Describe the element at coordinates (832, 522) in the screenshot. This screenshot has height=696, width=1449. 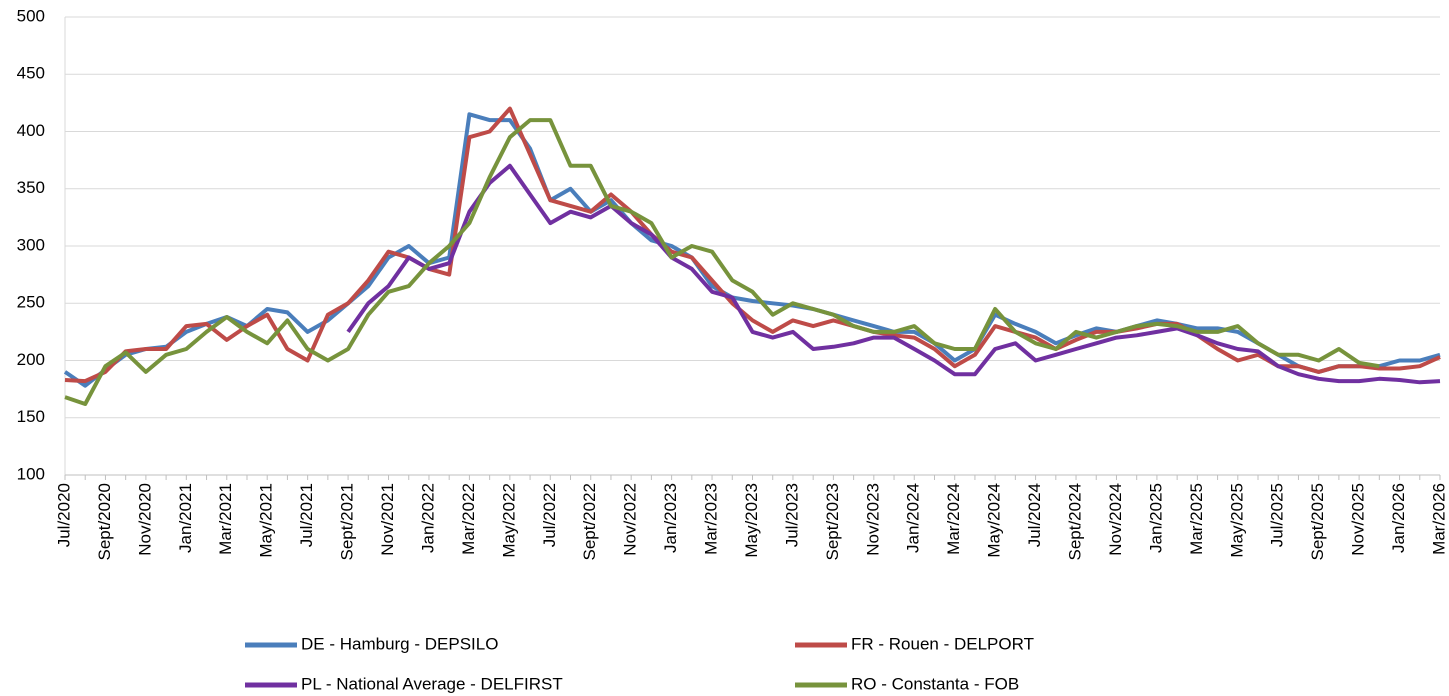
I see `x-tick-label: Sept/2023` at that location.